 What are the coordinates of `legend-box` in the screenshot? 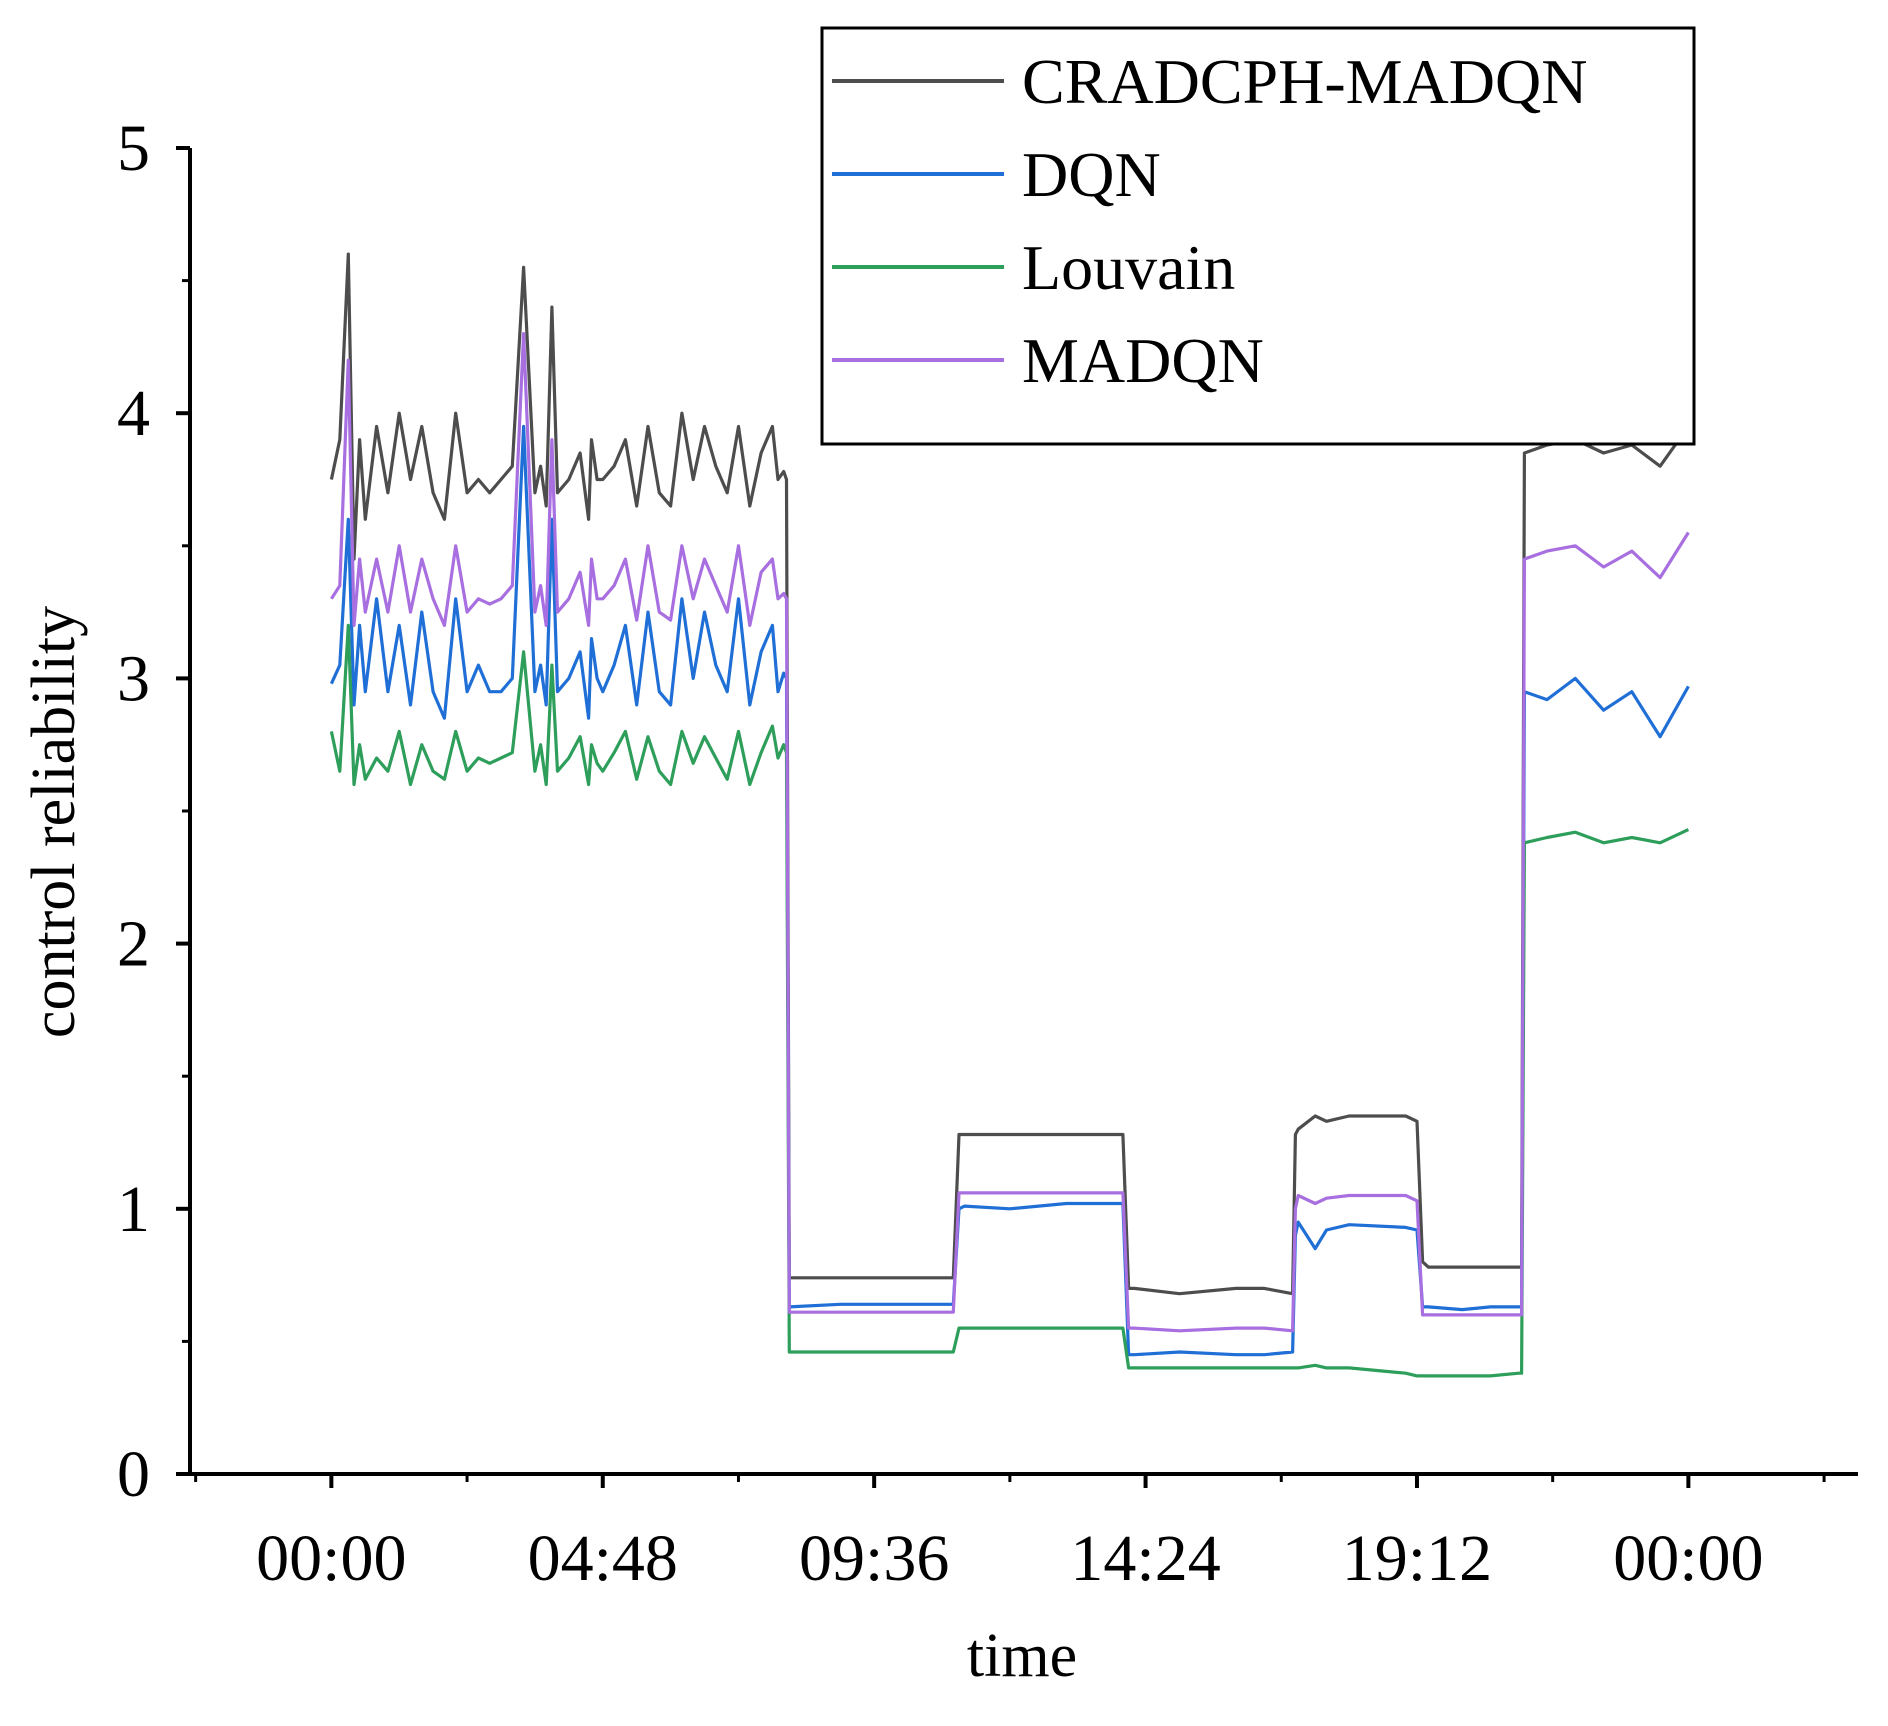 It's located at (1258, 236).